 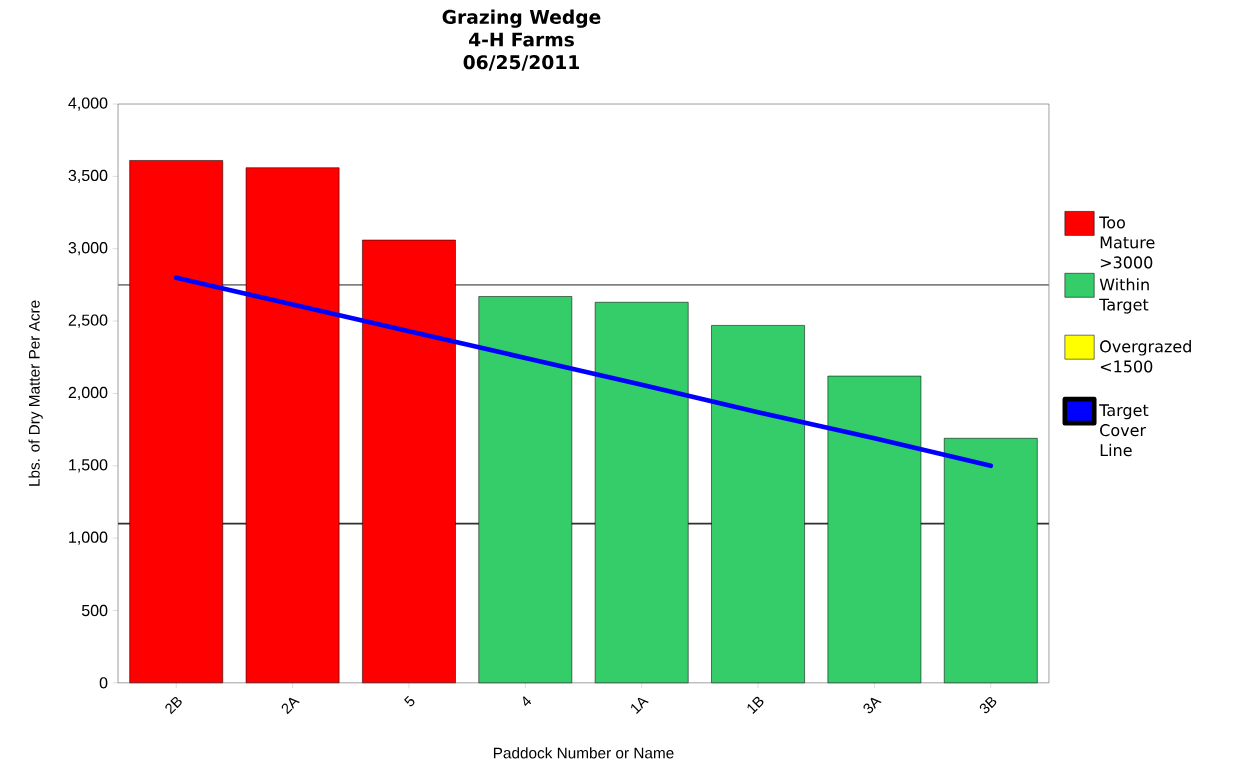 I want to click on y-tick-label: 500, so click(x=94, y=611).